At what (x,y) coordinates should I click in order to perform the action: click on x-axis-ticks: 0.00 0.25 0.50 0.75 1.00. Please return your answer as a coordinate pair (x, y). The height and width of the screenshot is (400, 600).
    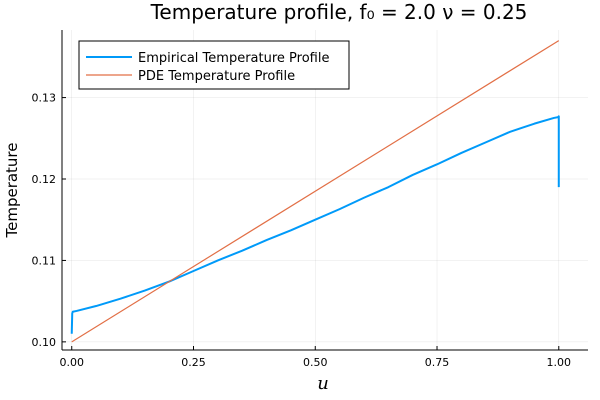
    Looking at the image, I should click on (315, 357).